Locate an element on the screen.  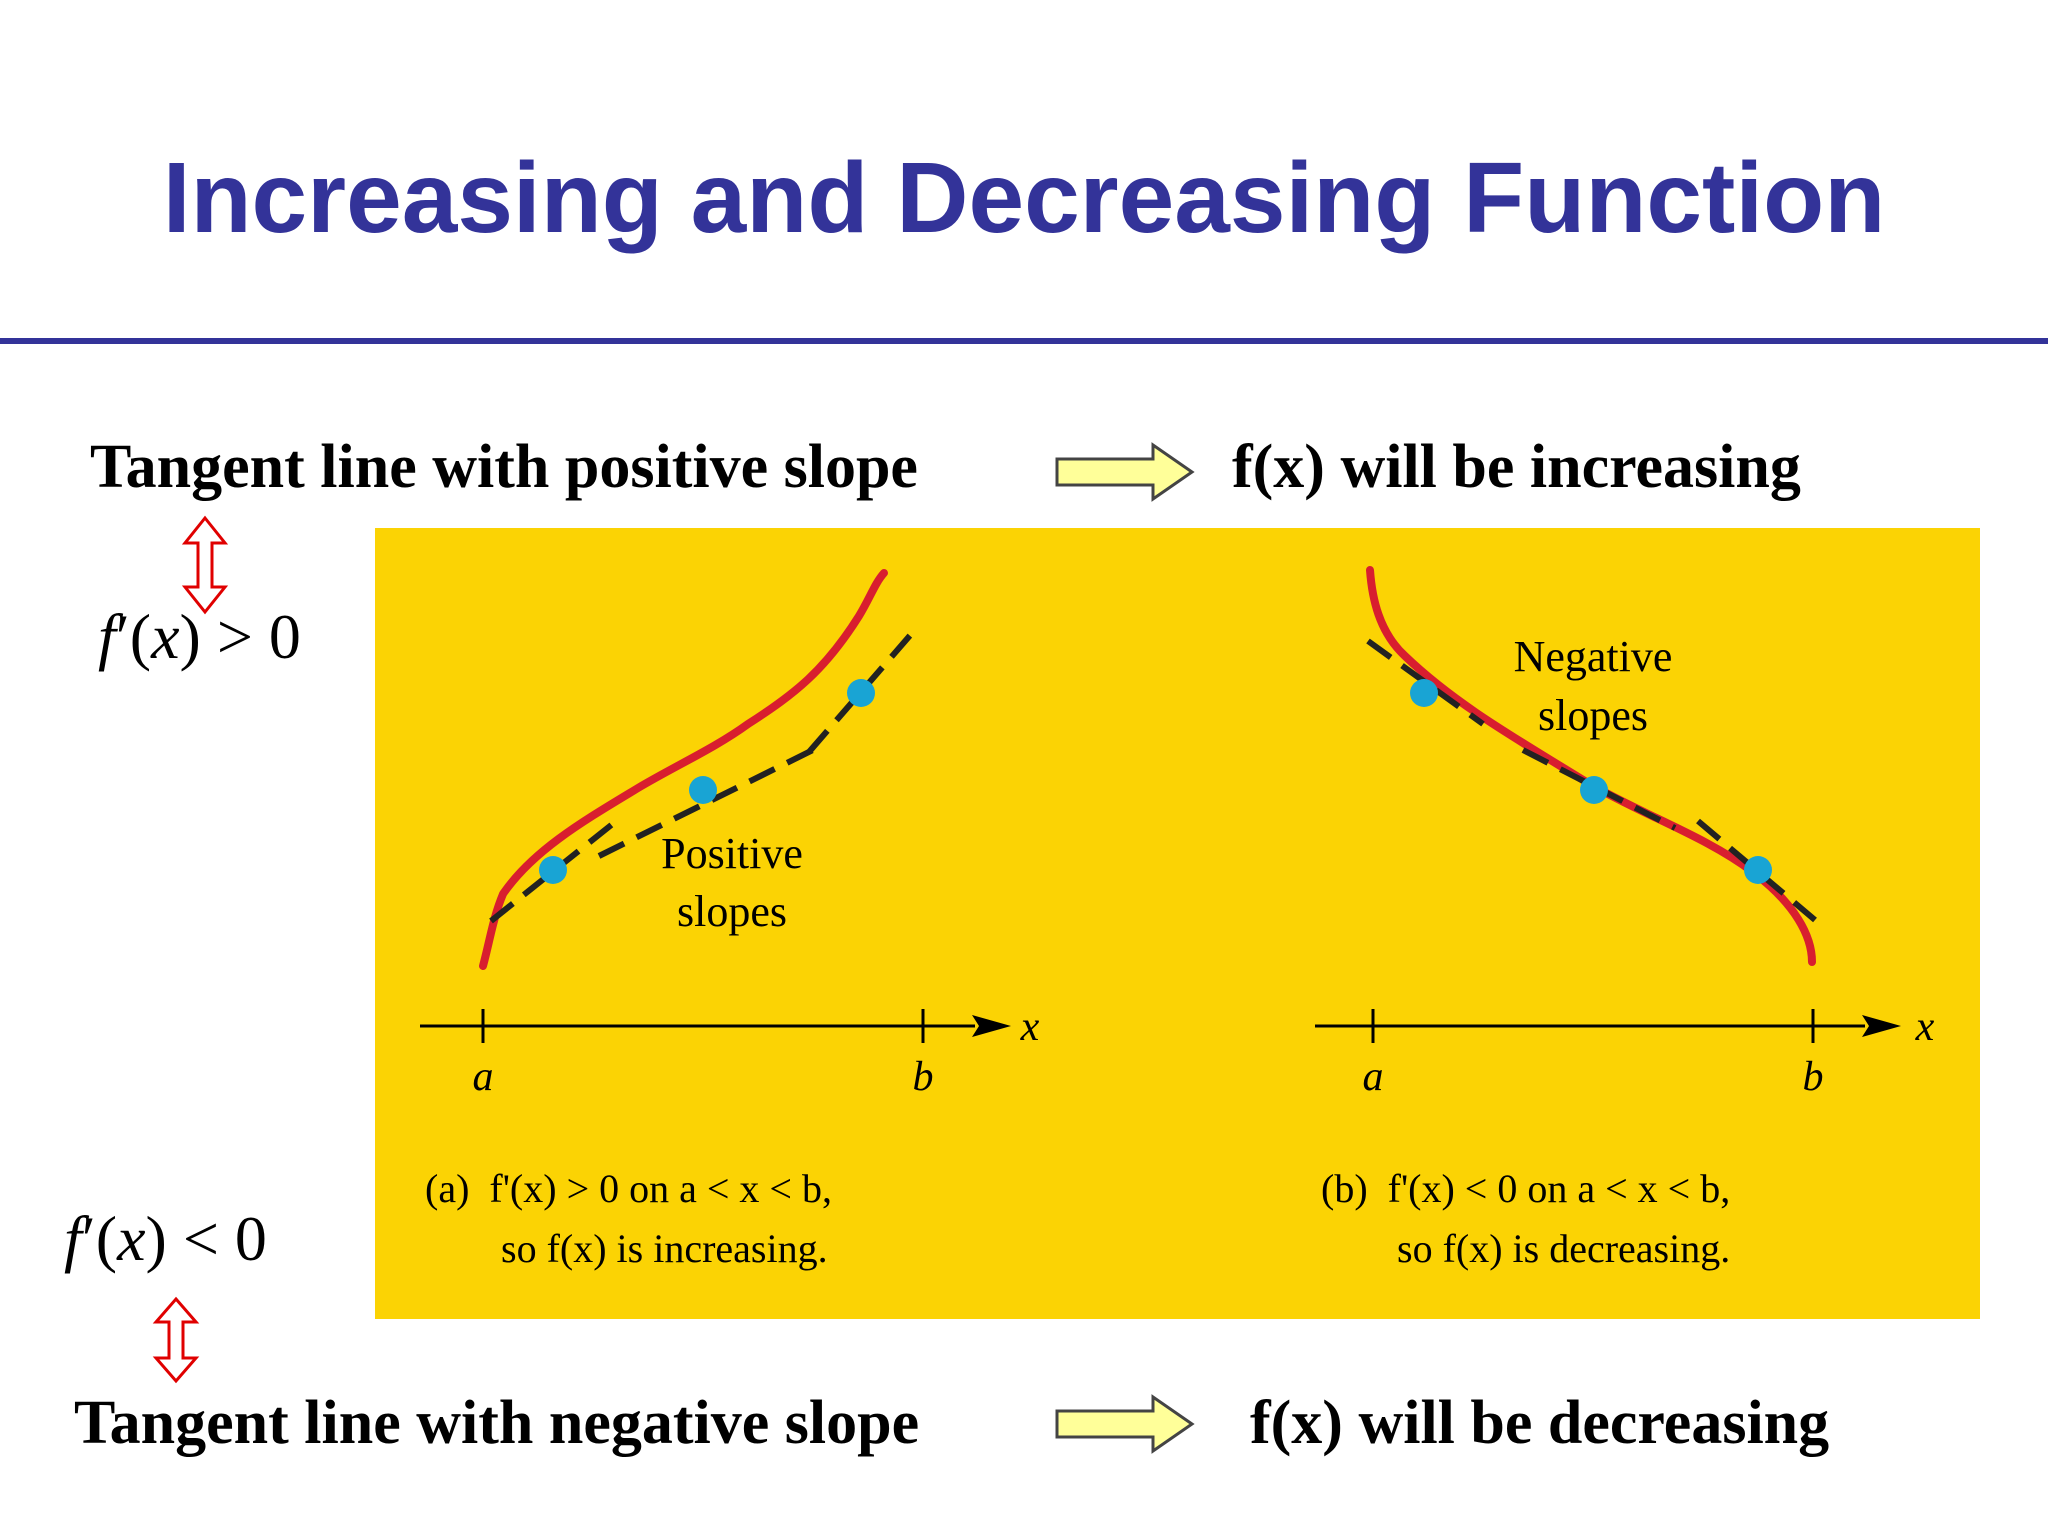
panel-a-curve is located at coordinates (683, 769).